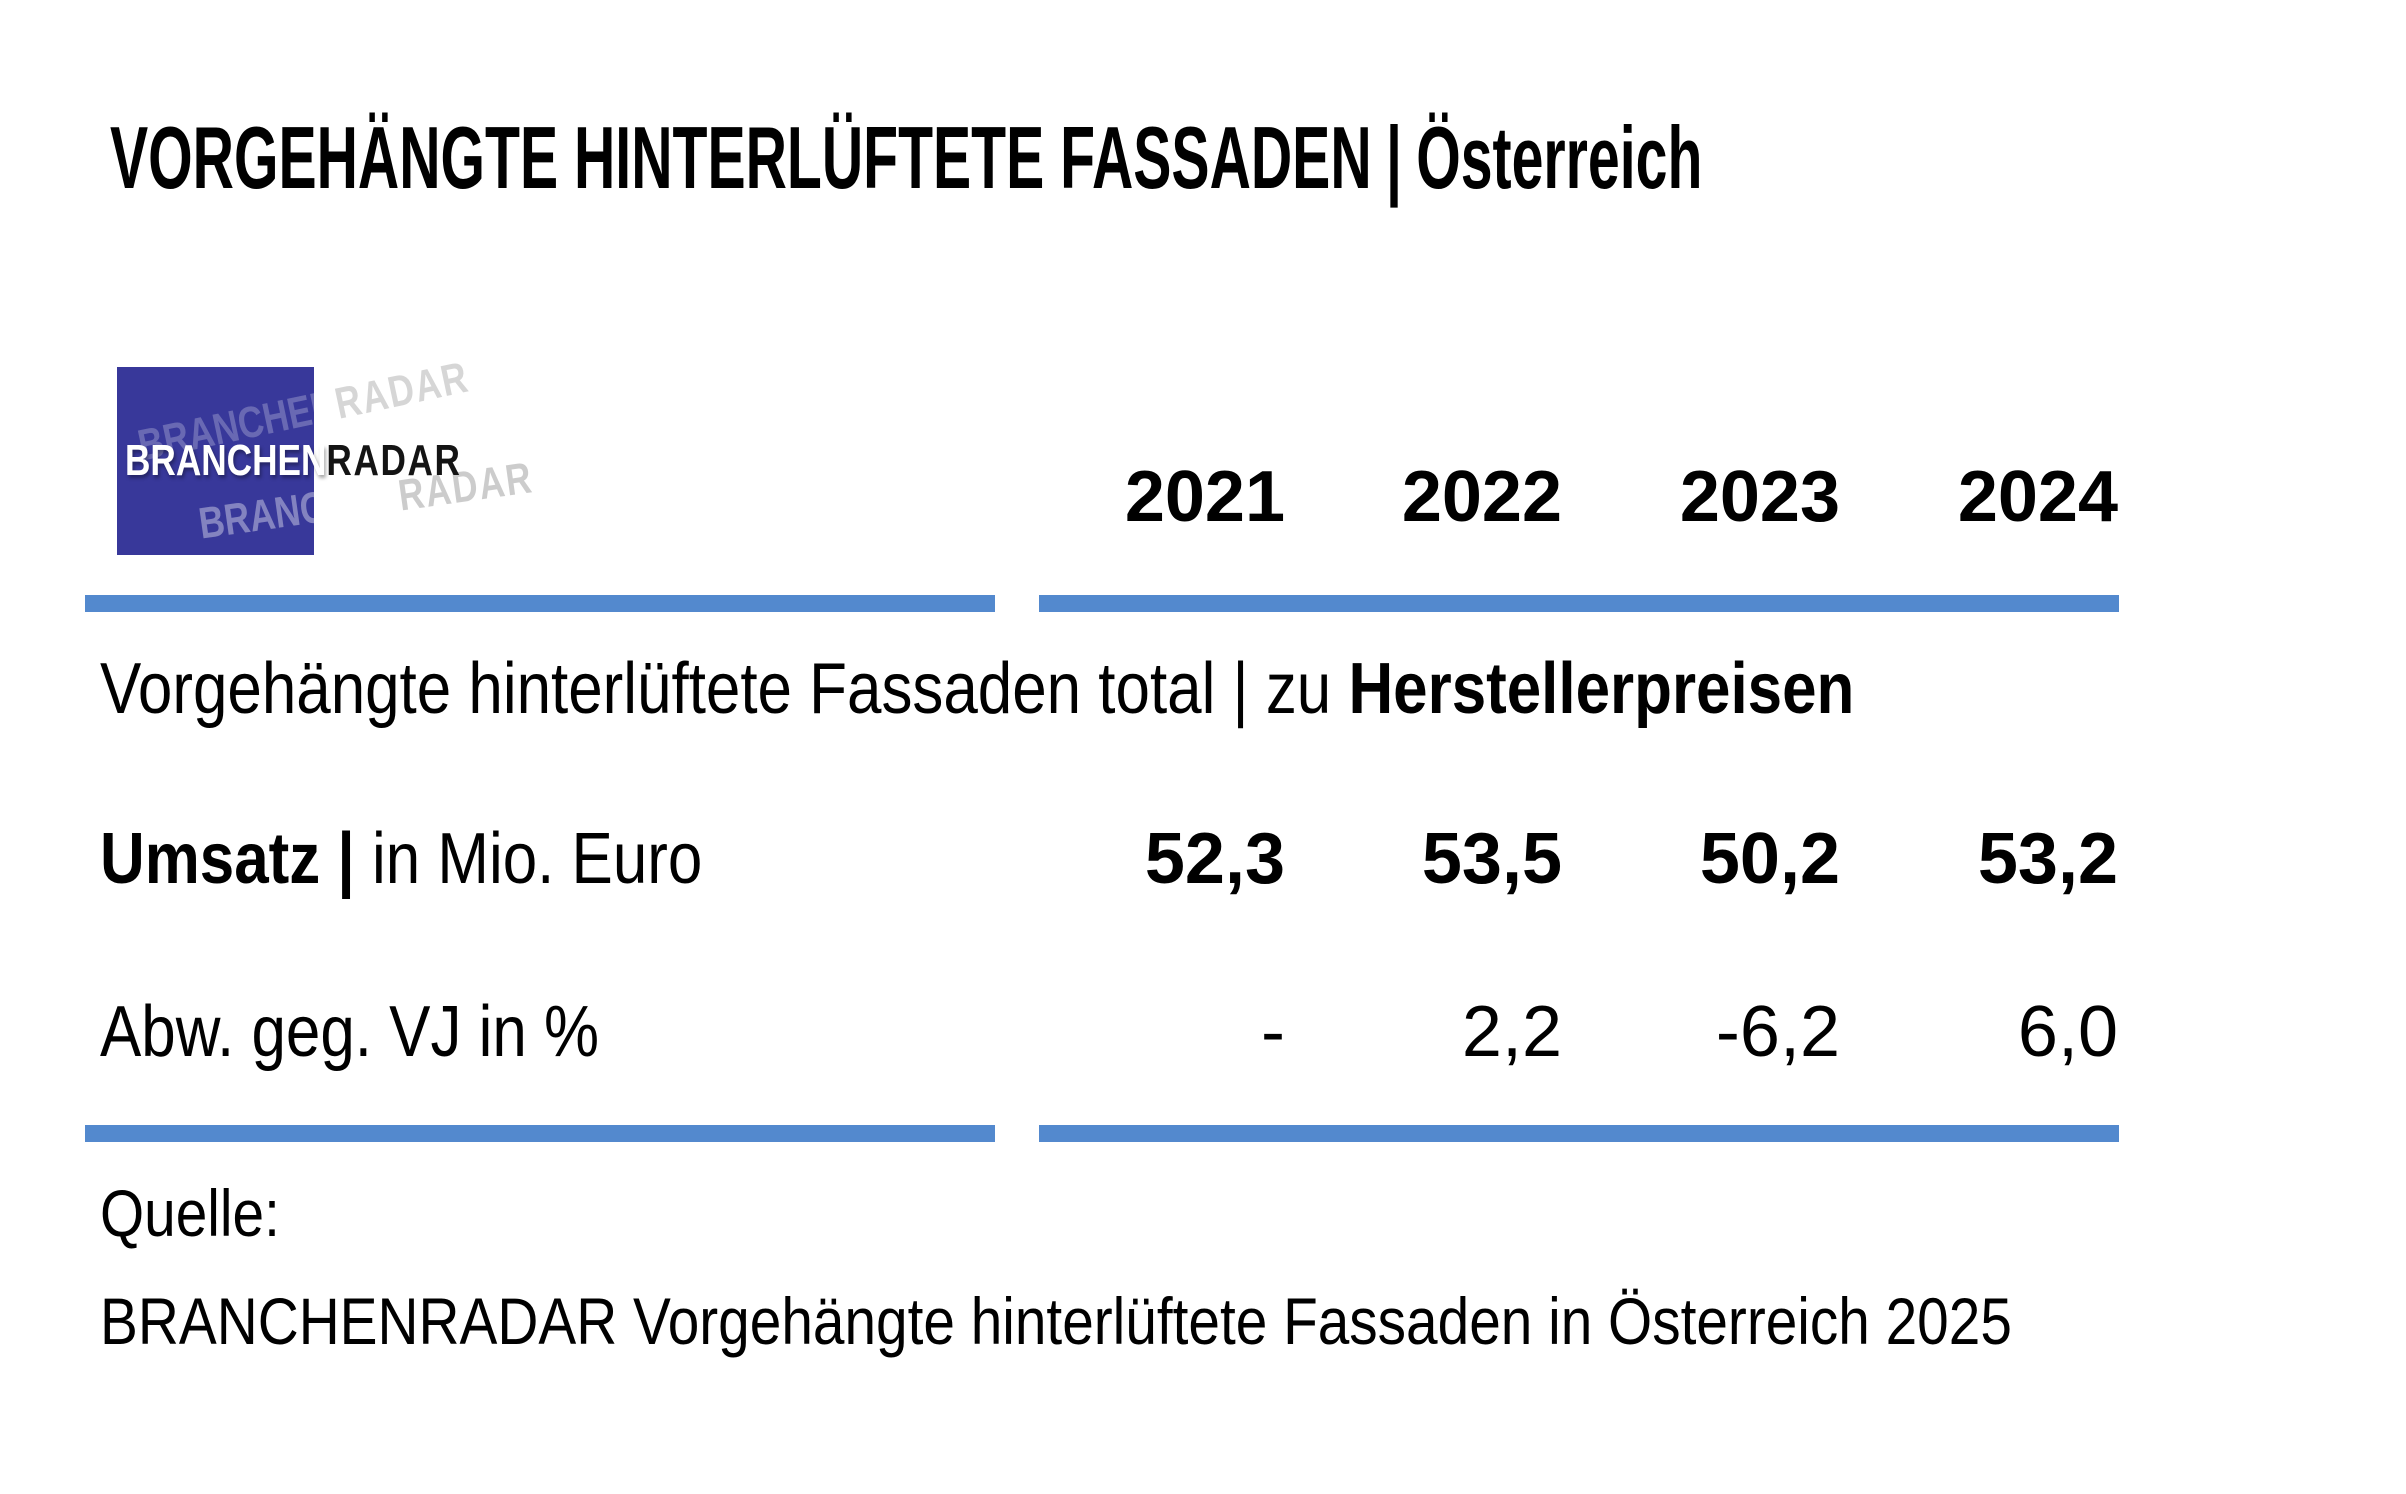 The width and height of the screenshot is (2406, 1494). Describe the element at coordinates (1101, 1037) in the screenshot. I see `table-row-abweichung: Abw. geg. VJ in % - 2,2 -6,2 6,0` at that location.